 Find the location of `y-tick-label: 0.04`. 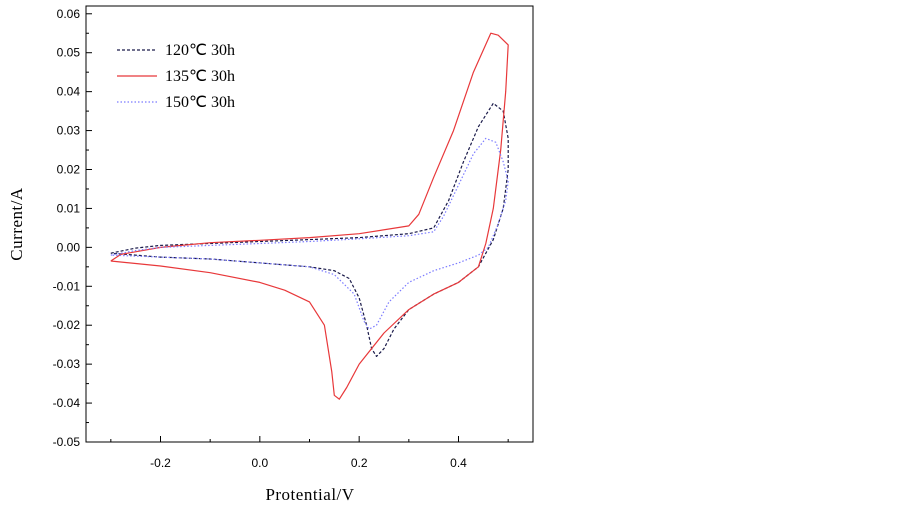

y-tick-label: 0.04 is located at coordinates (69, 92).